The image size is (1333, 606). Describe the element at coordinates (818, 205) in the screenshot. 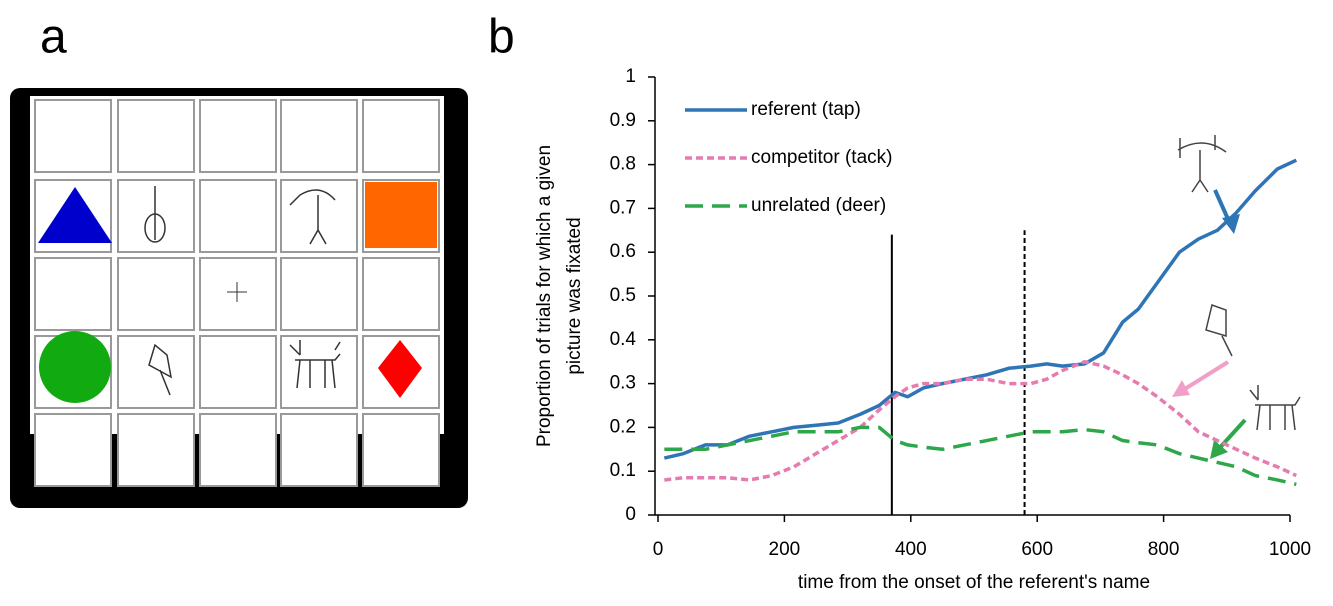

I see `legend-label: unrelated (deer)` at that location.